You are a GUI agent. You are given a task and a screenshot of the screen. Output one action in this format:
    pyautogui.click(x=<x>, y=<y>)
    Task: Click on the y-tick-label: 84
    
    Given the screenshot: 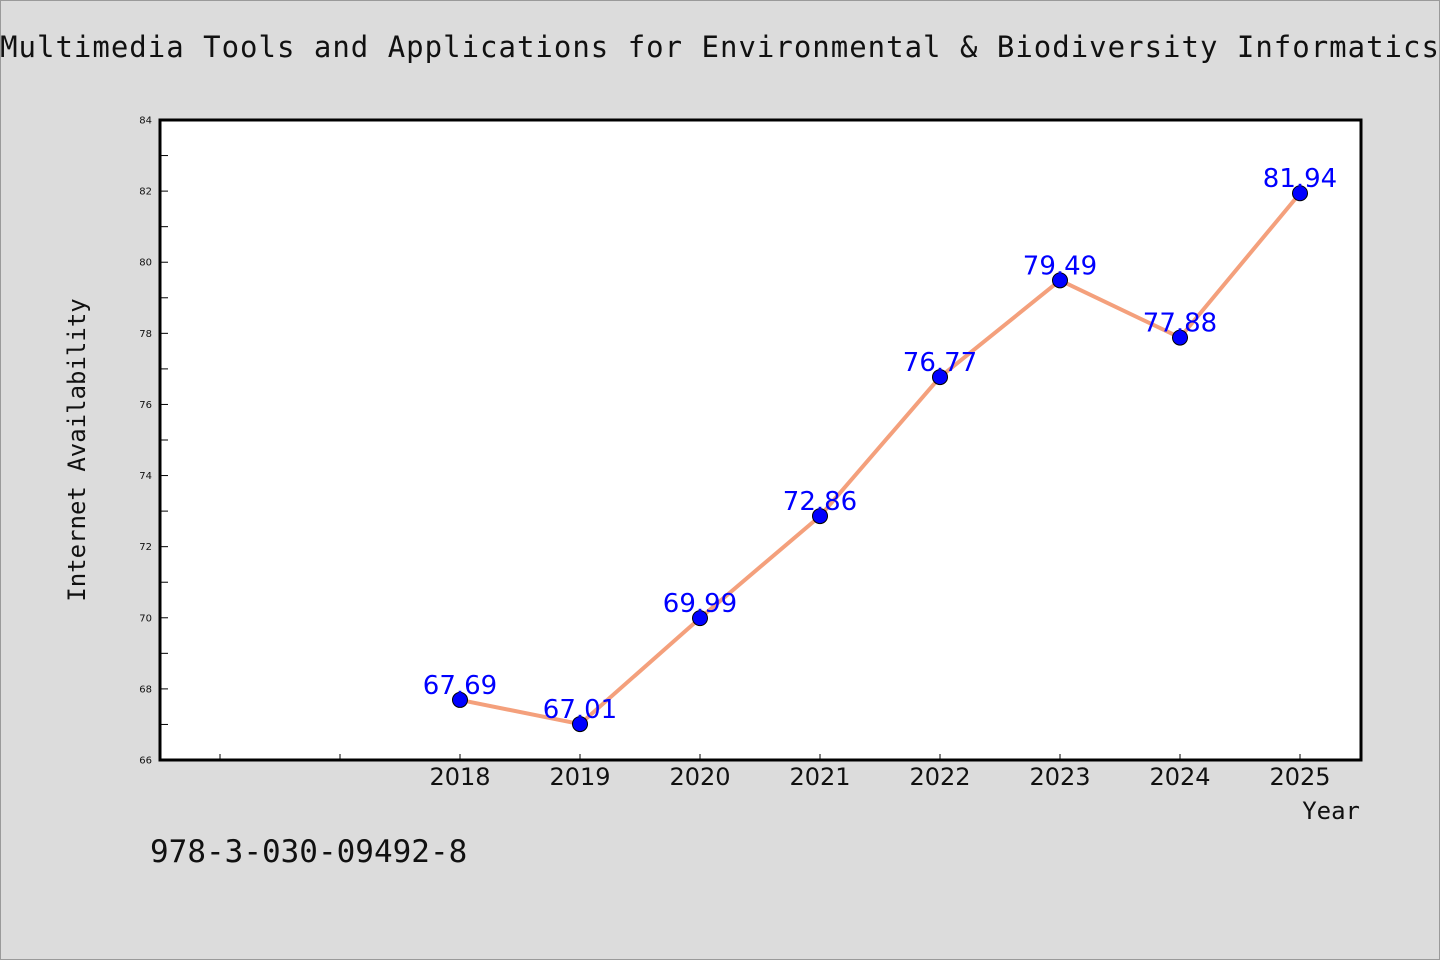 What is the action you would take?
    pyautogui.click(x=145, y=121)
    